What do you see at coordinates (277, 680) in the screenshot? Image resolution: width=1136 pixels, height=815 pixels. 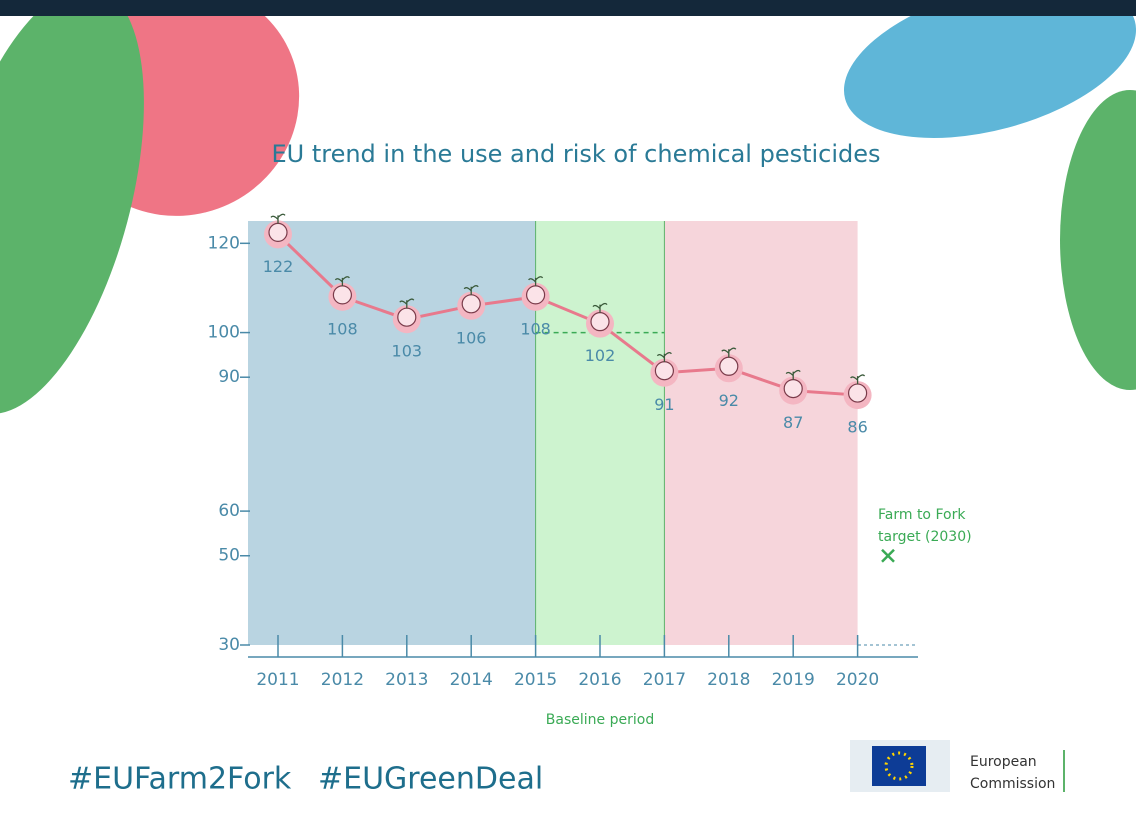 I see `x-tick-label: 2011` at bounding box center [277, 680].